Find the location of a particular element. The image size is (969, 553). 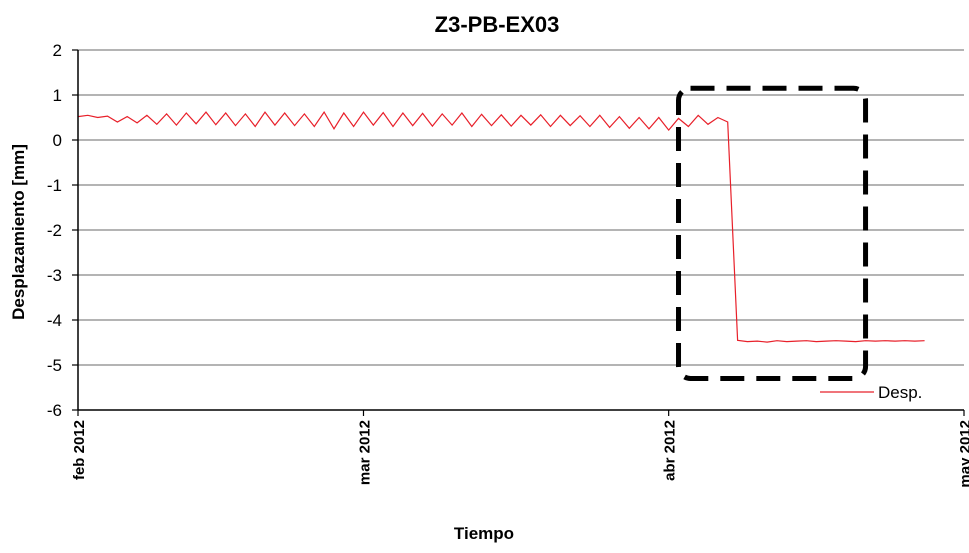

x-tick-label: may 2012 is located at coordinates (963, 454).